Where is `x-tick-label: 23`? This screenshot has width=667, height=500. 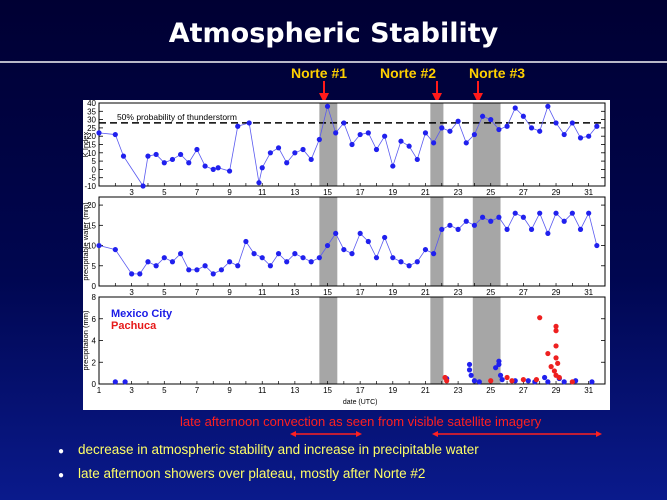
x-tick-label: 23 is located at coordinates (458, 192).